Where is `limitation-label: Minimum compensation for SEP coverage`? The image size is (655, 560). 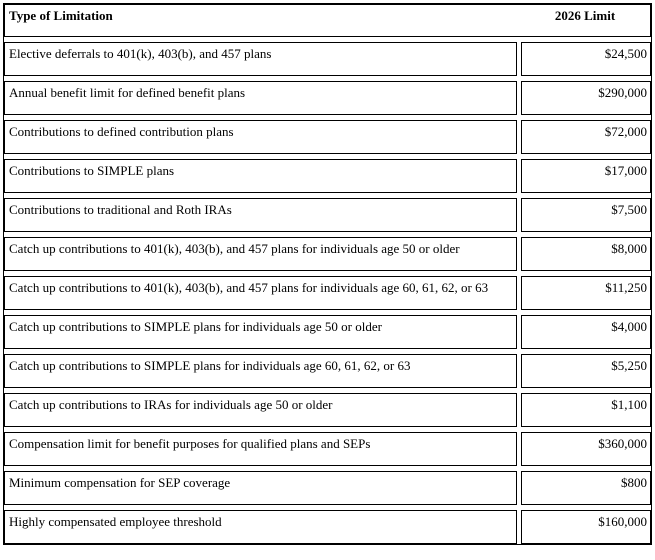 limitation-label: Minimum compensation for SEP coverage is located at coordinates (260, 488).